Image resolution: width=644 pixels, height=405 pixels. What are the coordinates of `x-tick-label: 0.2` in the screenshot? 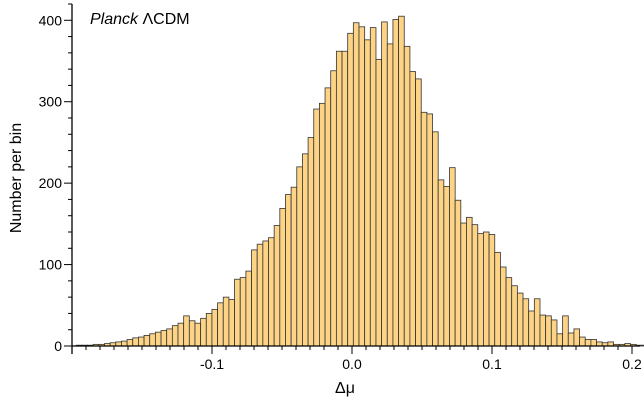 It's located at (632, 364).